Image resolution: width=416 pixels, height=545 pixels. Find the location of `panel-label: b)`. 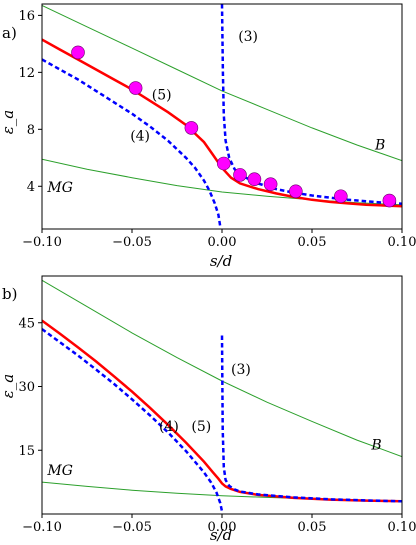

panel-label: b) is located at coordinates (9, 294).